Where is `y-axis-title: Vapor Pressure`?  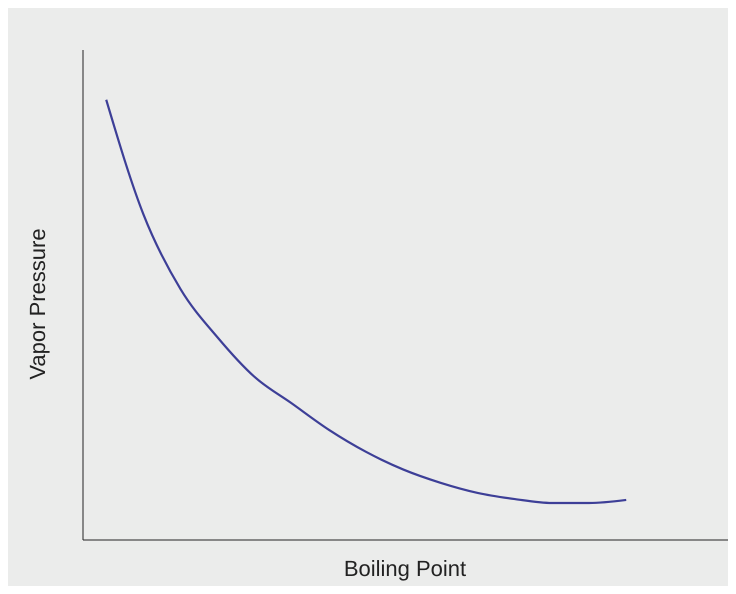
y-axis-title: Vapor Pressure is located at coordinates (38, 304).